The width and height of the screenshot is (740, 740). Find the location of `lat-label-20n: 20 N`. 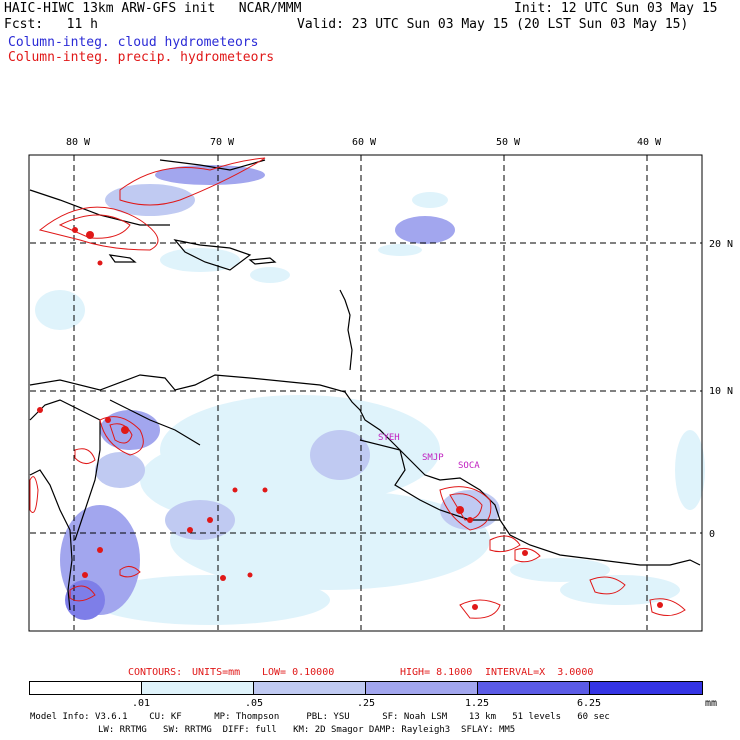

lat-label-20n: 20 N is located at coordinates (721, 244).